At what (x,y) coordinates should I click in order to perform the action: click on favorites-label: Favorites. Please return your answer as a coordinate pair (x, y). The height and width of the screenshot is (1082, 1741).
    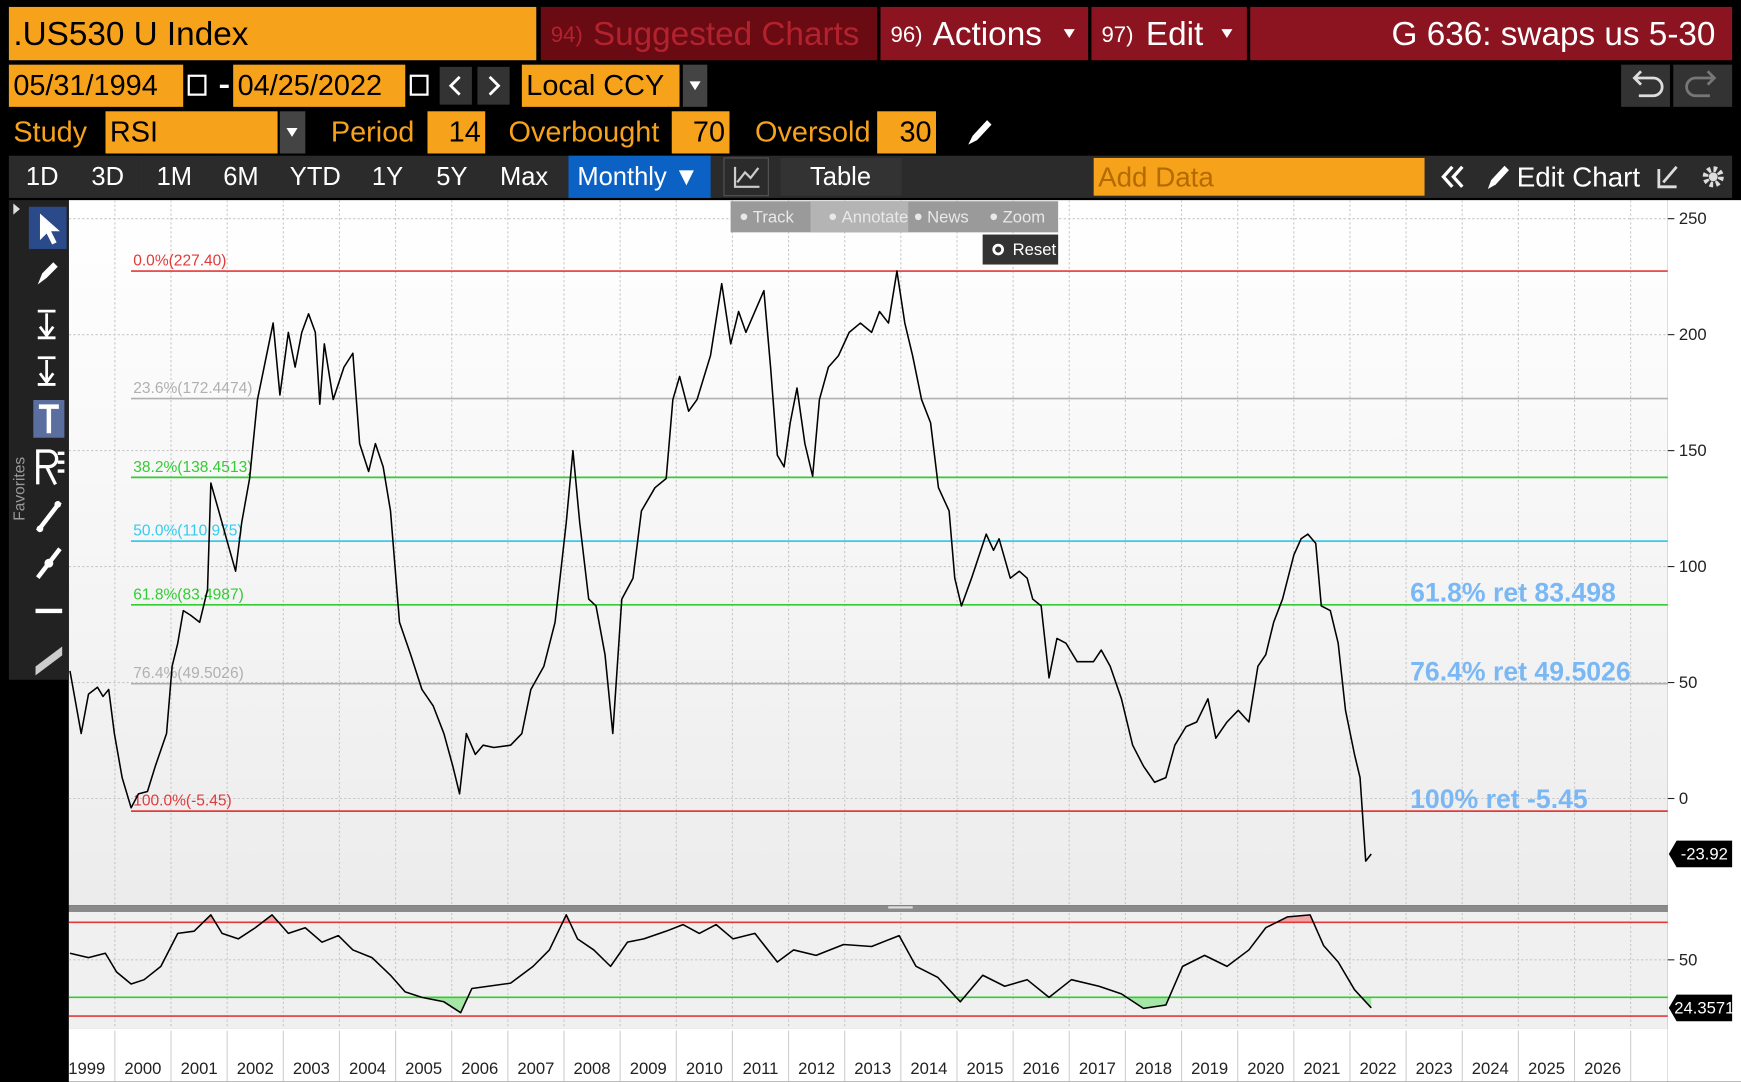
    Looking at the image, I should click on (19, 489).